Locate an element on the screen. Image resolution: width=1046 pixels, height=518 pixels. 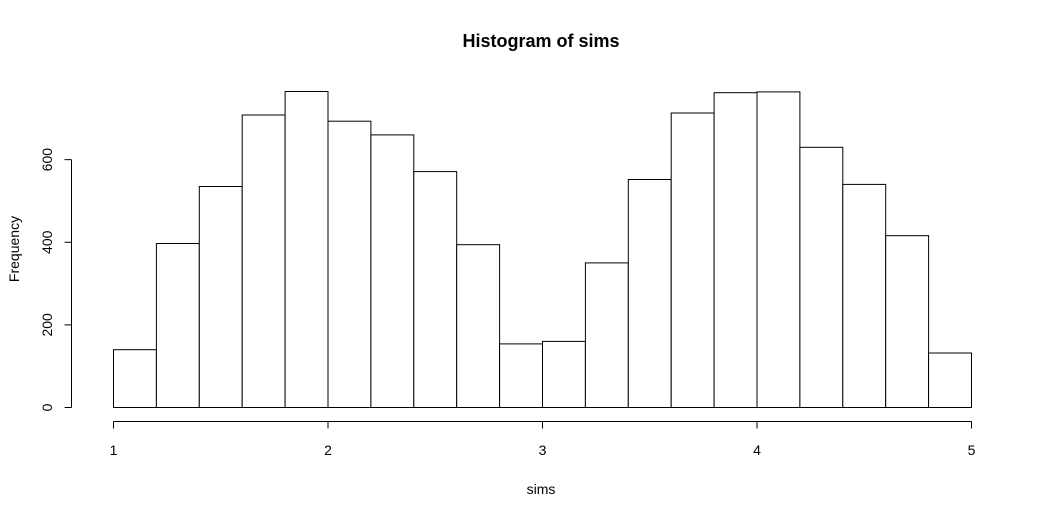
x-tick-label: 5 is located at coordinates (972, 450).